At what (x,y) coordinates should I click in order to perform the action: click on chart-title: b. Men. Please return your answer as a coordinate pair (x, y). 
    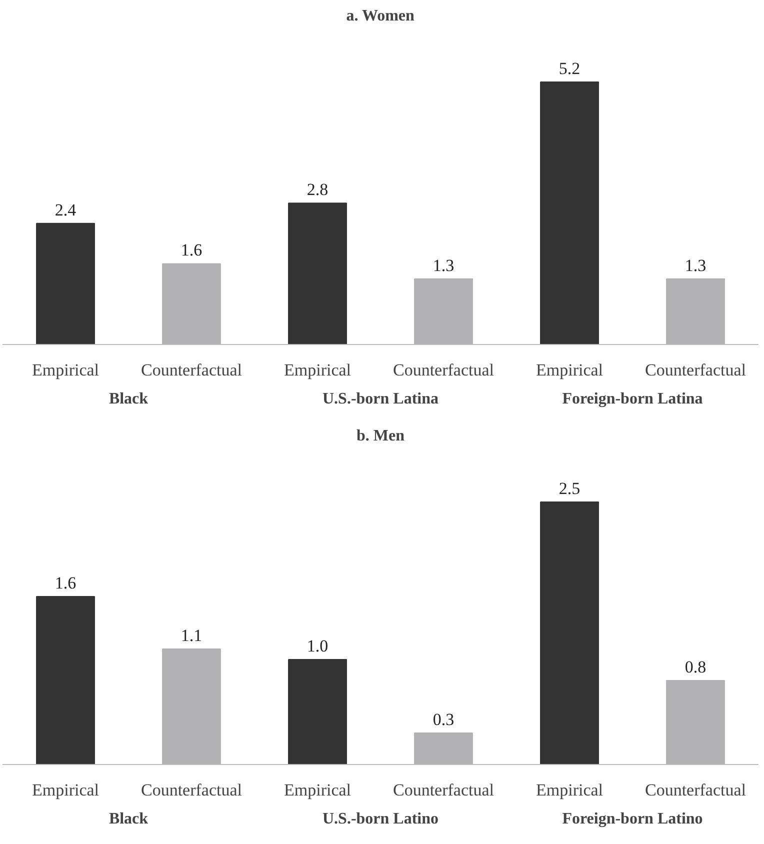
    Looking at the image, I should click on (380, 436).